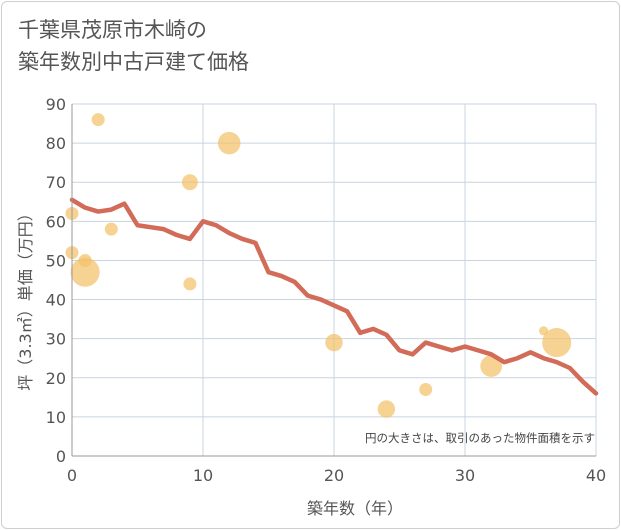 The image size is (621, 530). I want to click on y-tick-label: 30, so click(56, 339).